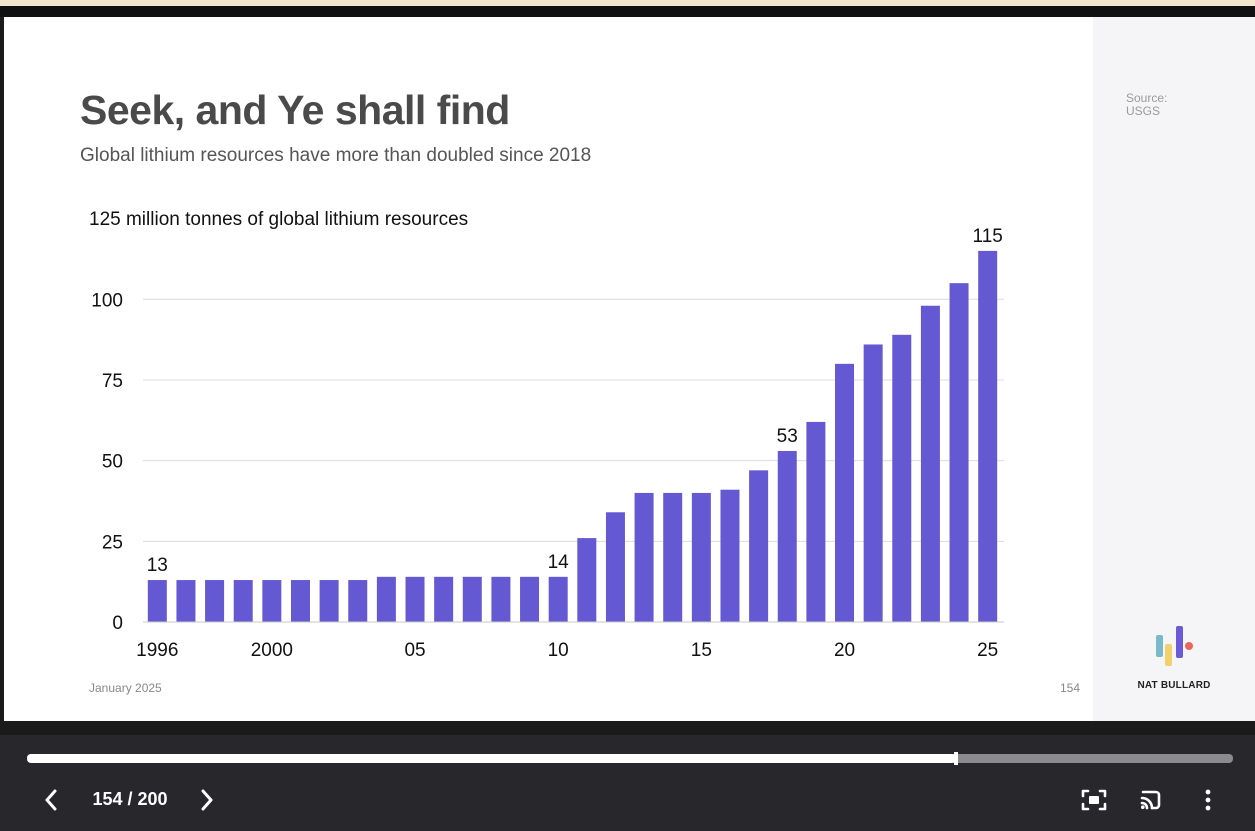 This screenshot has width=1255, height=831. What do you see at coordinates (295, 110) in the screenshot?
I see `slide-title: Seek, and Ye shall find` at bounding box center [295, 110].